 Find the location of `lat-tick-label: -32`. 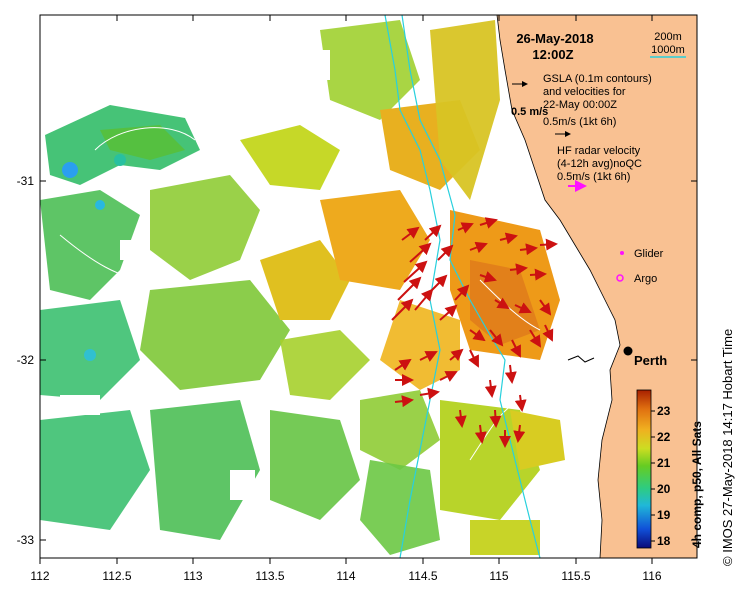

lat-tick-label: -32 is located at coordinates (26, 360).